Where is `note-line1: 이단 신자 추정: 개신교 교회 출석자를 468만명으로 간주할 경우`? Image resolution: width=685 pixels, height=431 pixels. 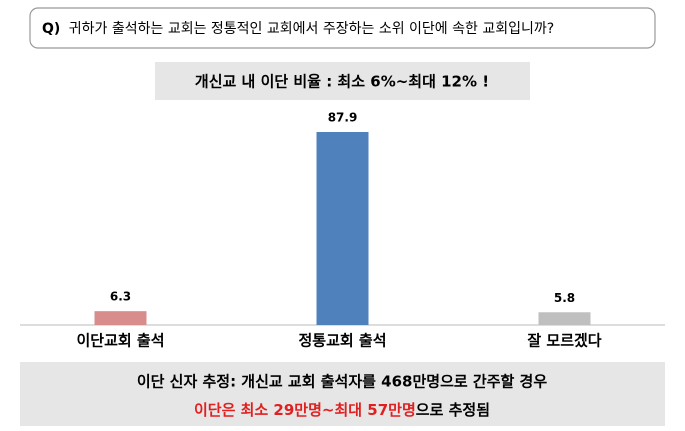
note-line1: 이단 신자 추정: 개신교 교회 출석자를 468만명으로 간주할 경우 is located at coordinates (342, 382).